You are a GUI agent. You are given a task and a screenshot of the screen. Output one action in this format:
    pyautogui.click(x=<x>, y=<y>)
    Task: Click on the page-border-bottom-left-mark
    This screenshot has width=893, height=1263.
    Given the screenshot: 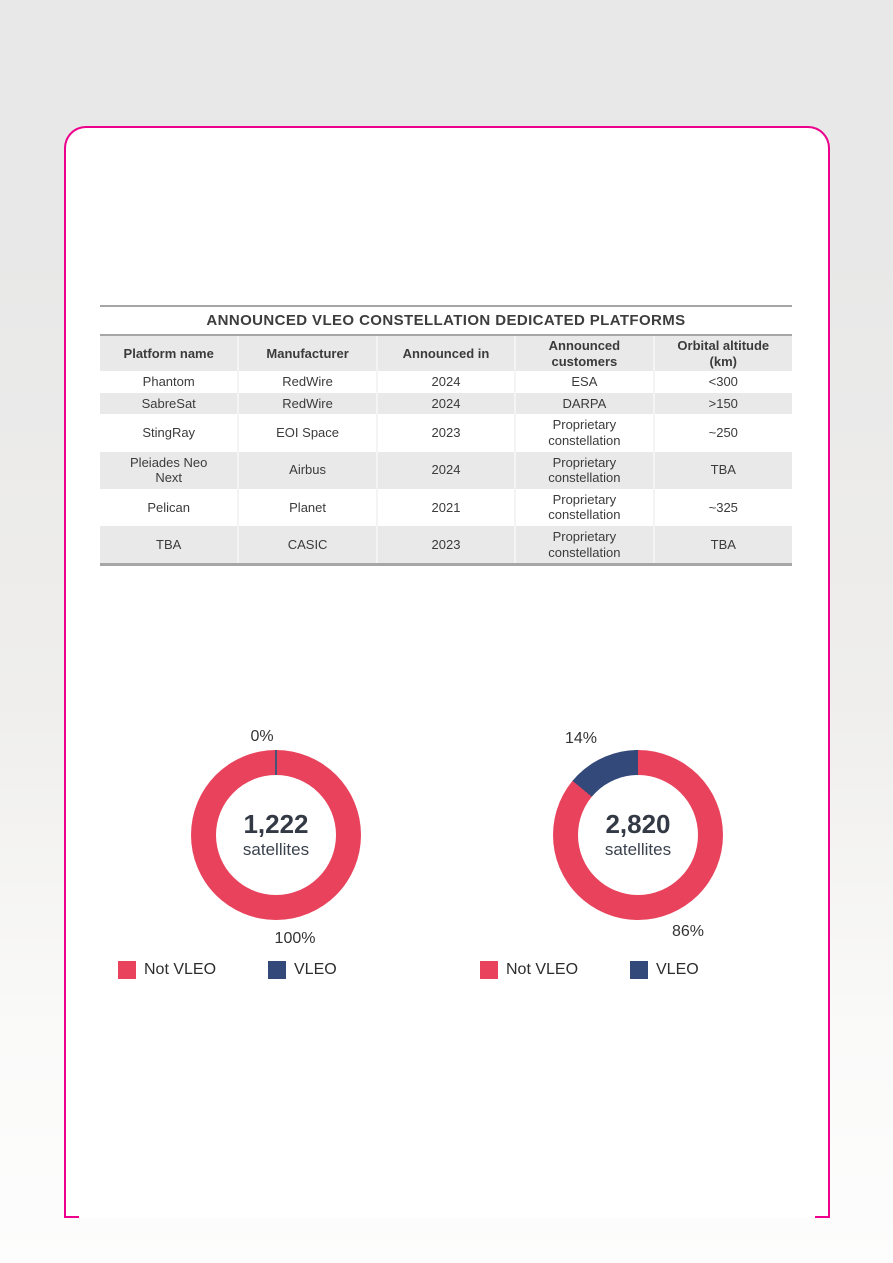 What is the action you would take?
    pyautogui.click(x=71, y=1217)
    